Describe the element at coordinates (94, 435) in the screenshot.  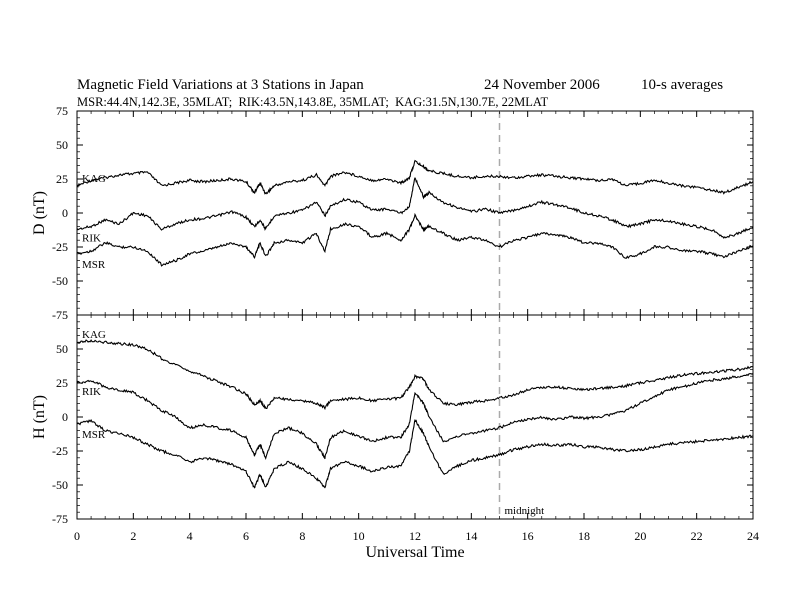
I see `h-station-label-msr: MSR` at that location.